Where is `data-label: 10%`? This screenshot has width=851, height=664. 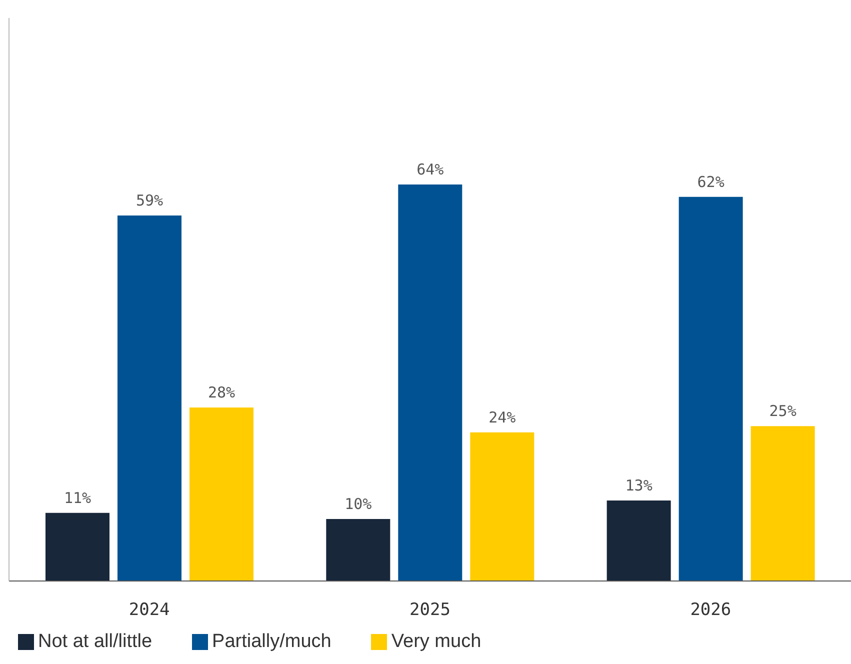 data-label: 10% is located at coordinates (358, 504).